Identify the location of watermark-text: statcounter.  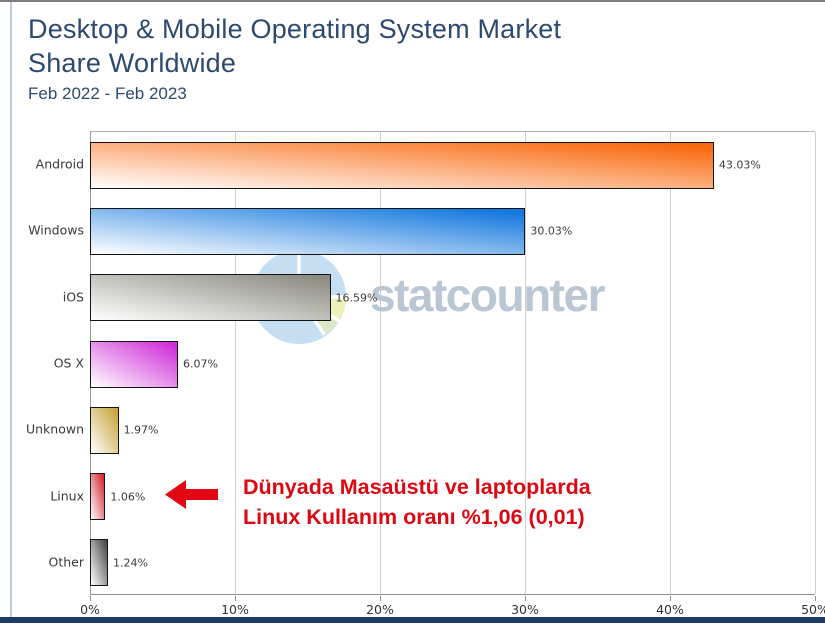
(487, 295).